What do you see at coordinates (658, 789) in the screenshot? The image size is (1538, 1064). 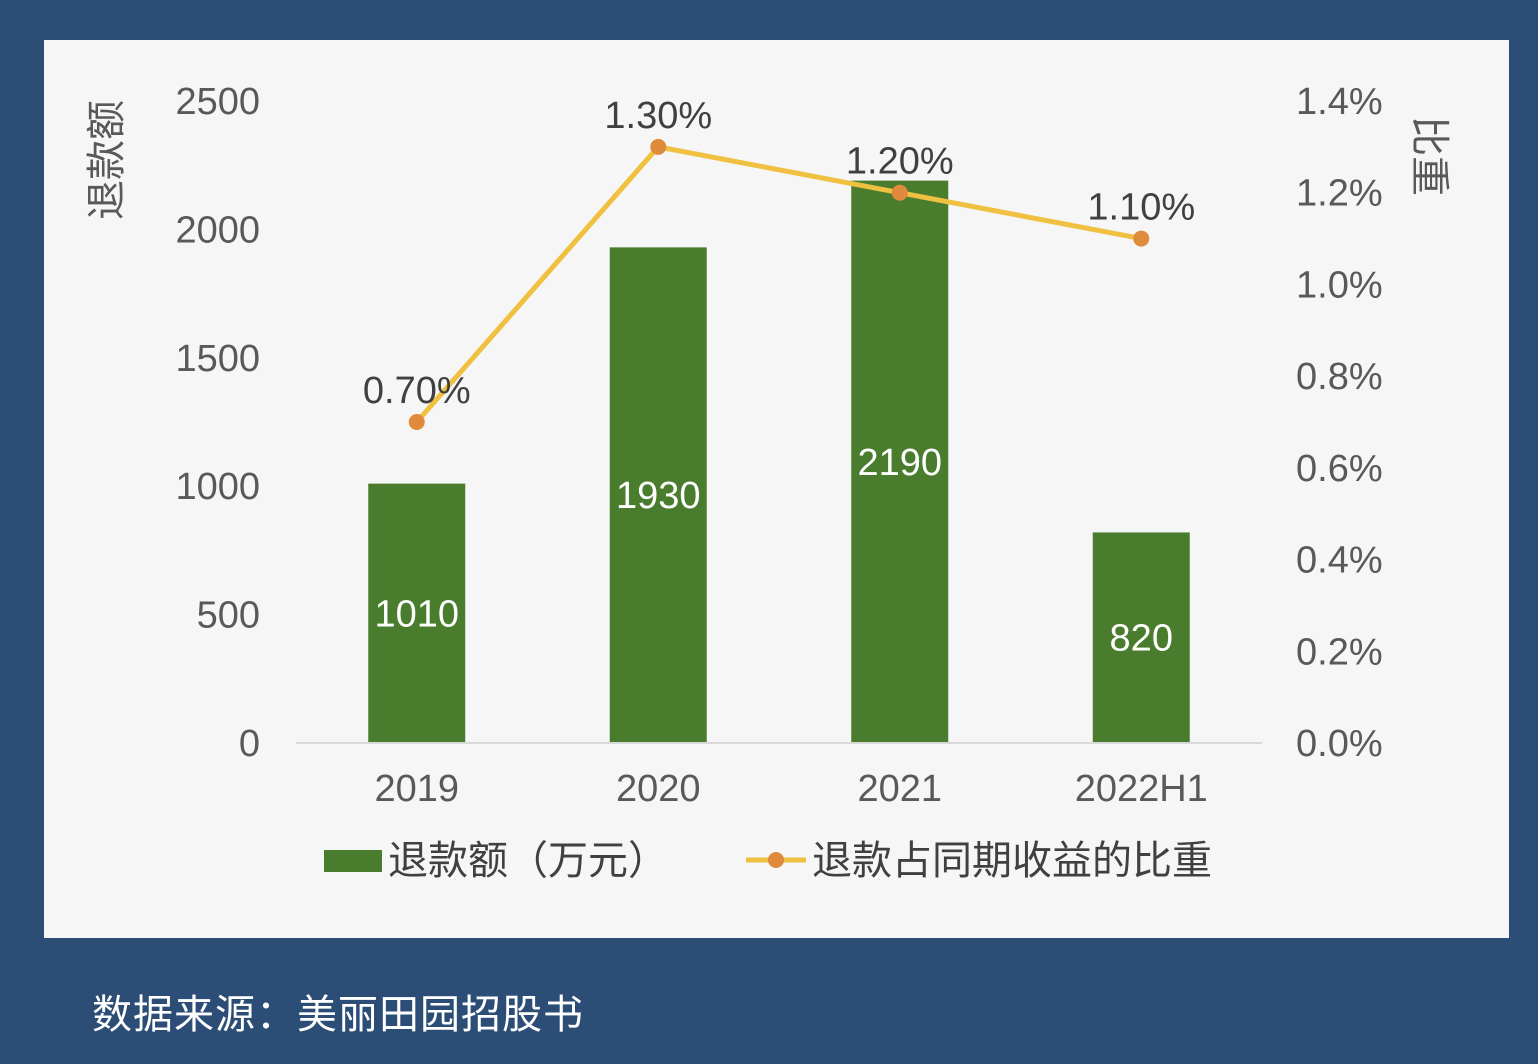 I see `x-tick-label: 2020` at bounding box center [658, 789].